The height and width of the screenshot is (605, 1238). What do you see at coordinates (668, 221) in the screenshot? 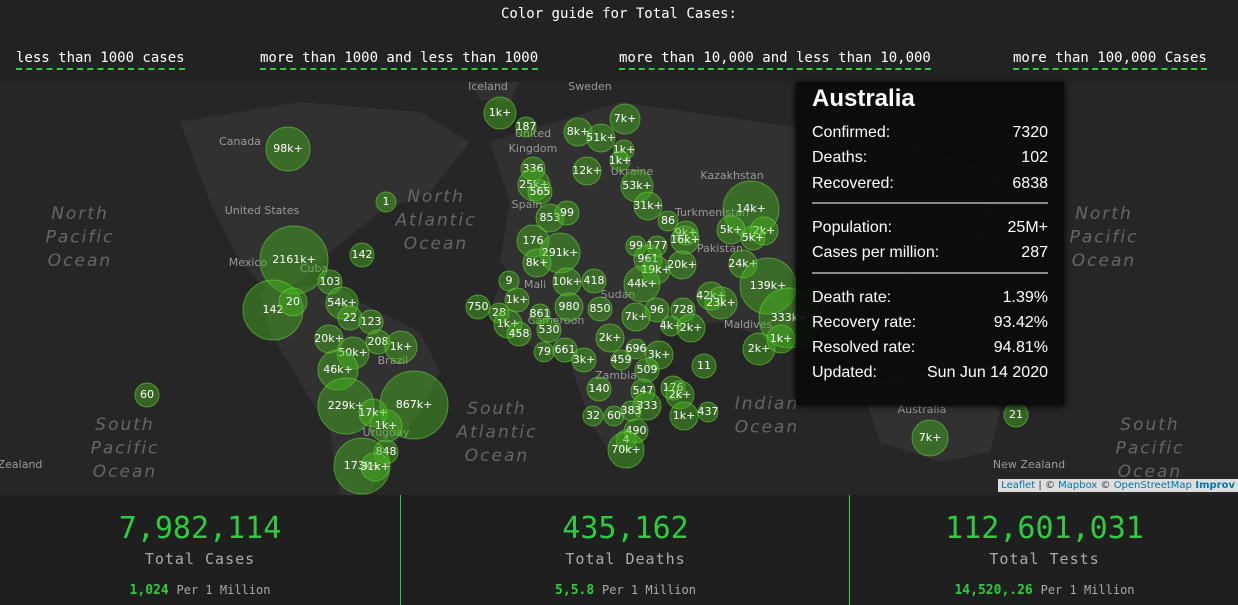
I see `country-marker: 86` at bounding box center [668, 221].